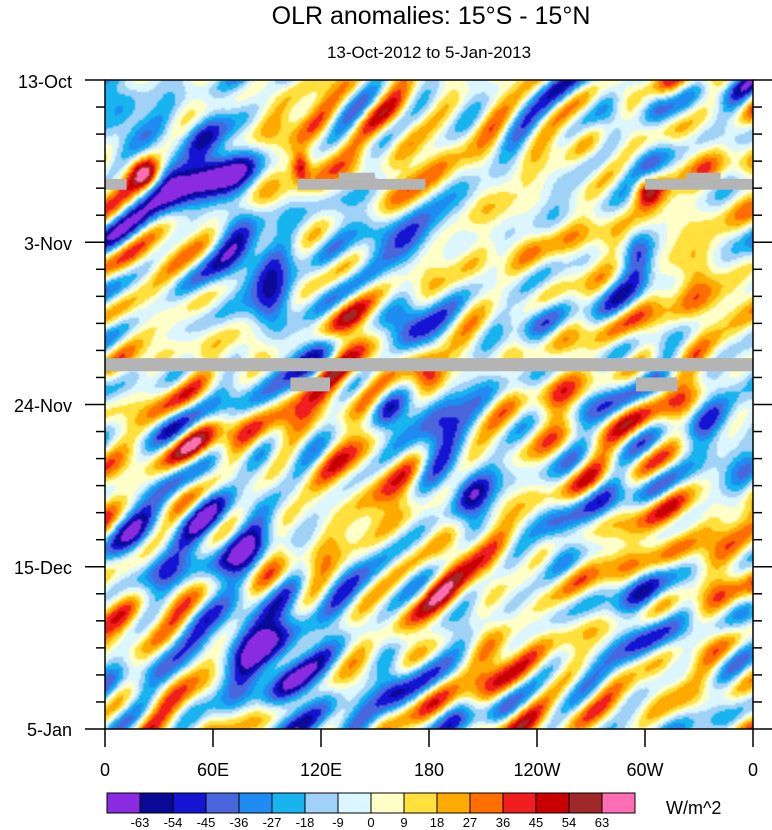  I want to click on y-axis-labels: 13-Oct 3-Nov 24-Nov 15-Dec 5-Jan, so click(43, 406).